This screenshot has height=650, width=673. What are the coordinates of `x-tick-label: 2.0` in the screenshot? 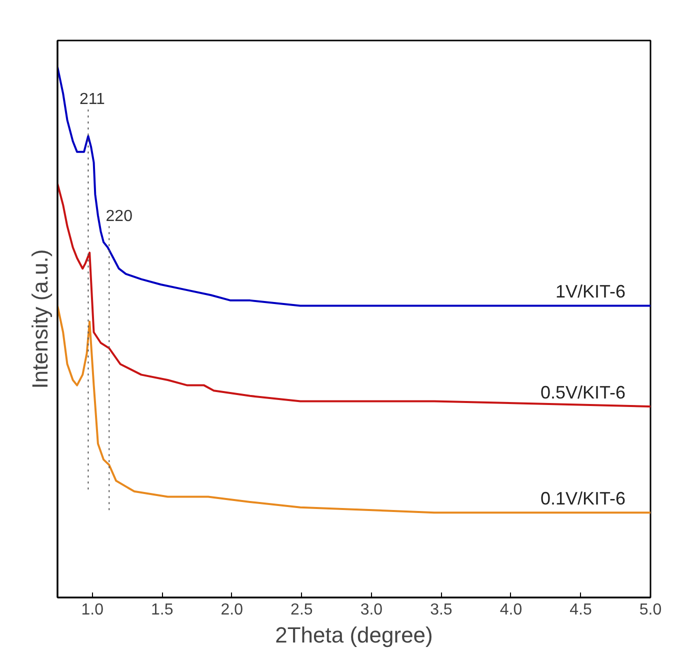 It's located at (232, 610).